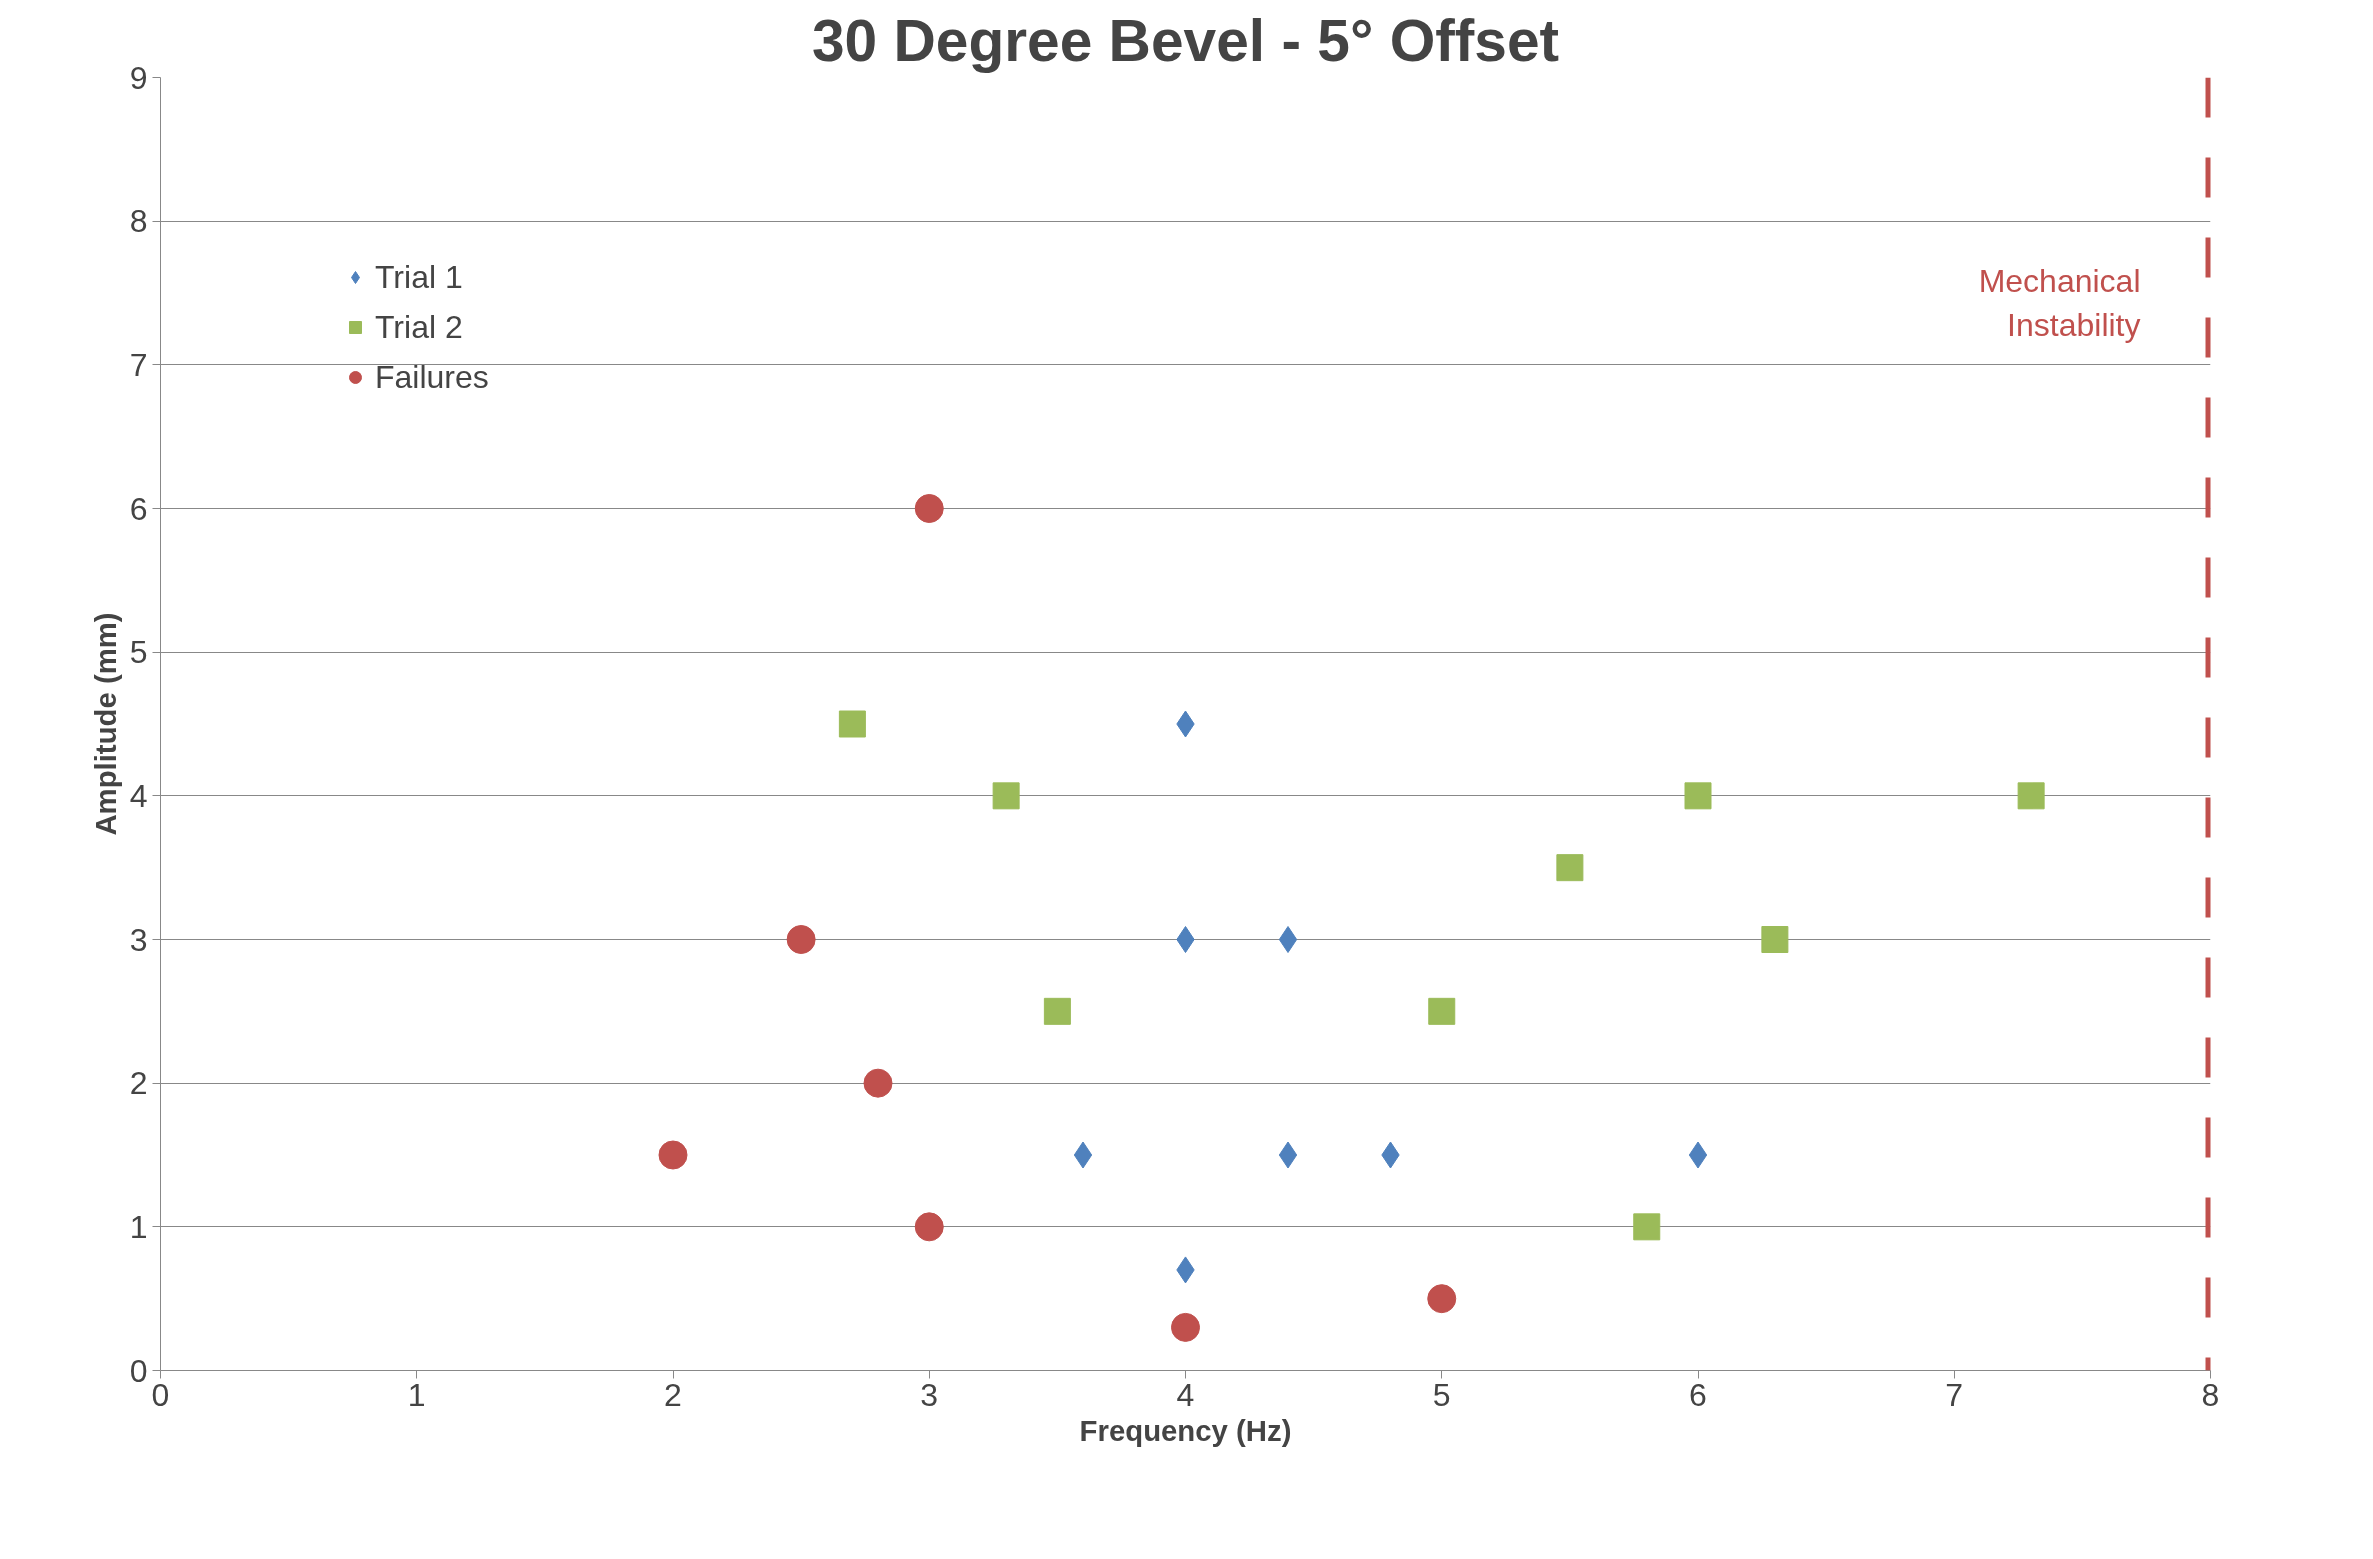 This screenshot has height=1559, width=2373. I want to click on x-tick-label: 3, so click(929, 1394).